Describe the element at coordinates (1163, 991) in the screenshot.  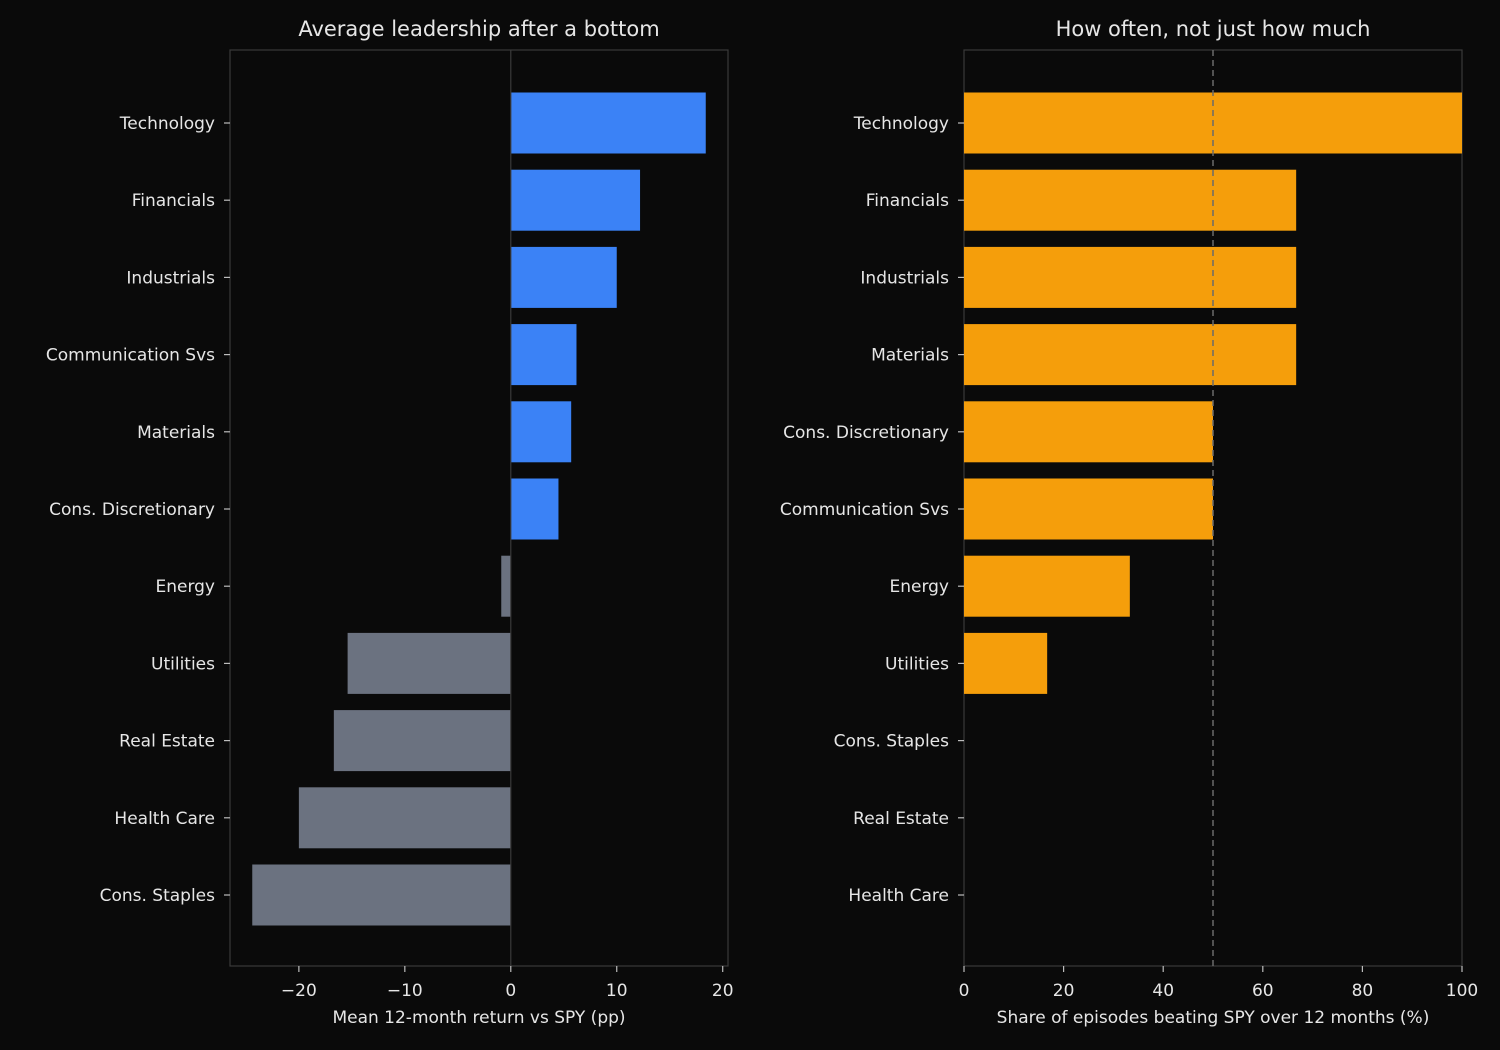
I see `x-tick-label: 40` at that location.